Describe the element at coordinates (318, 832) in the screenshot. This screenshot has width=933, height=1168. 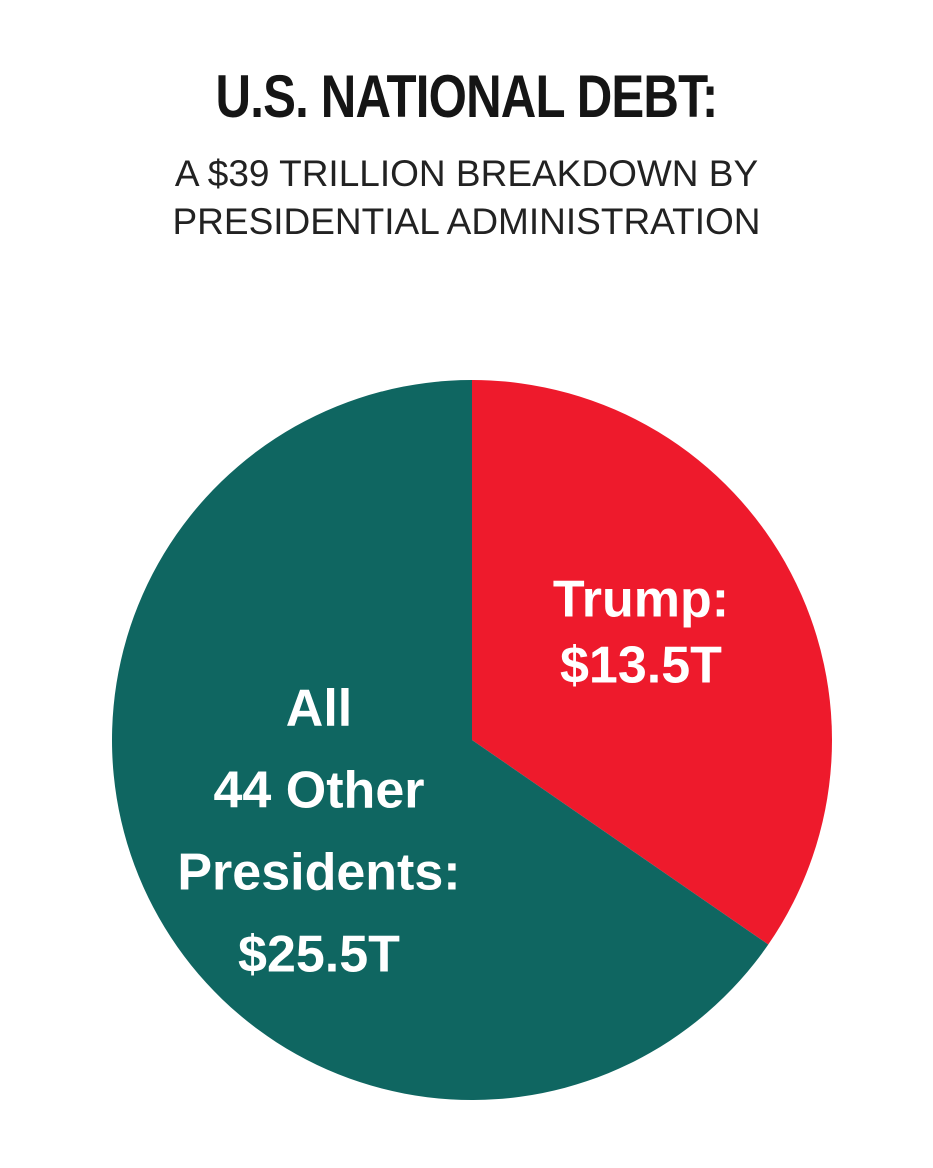
I see `slice-label-1: All 44 Other Presidents: $25.5T` at that location.